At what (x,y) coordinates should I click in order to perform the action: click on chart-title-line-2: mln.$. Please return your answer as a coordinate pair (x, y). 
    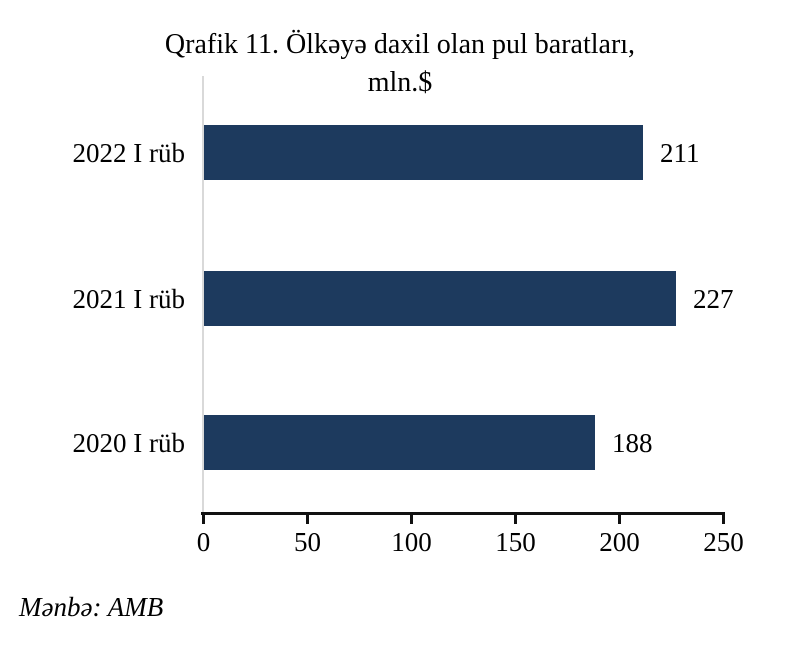
    Looking at the image, I should click on (400, 82).